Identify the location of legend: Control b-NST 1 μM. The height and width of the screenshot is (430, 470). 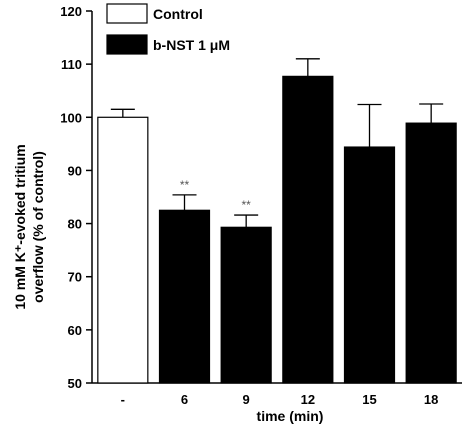
(168, 29).